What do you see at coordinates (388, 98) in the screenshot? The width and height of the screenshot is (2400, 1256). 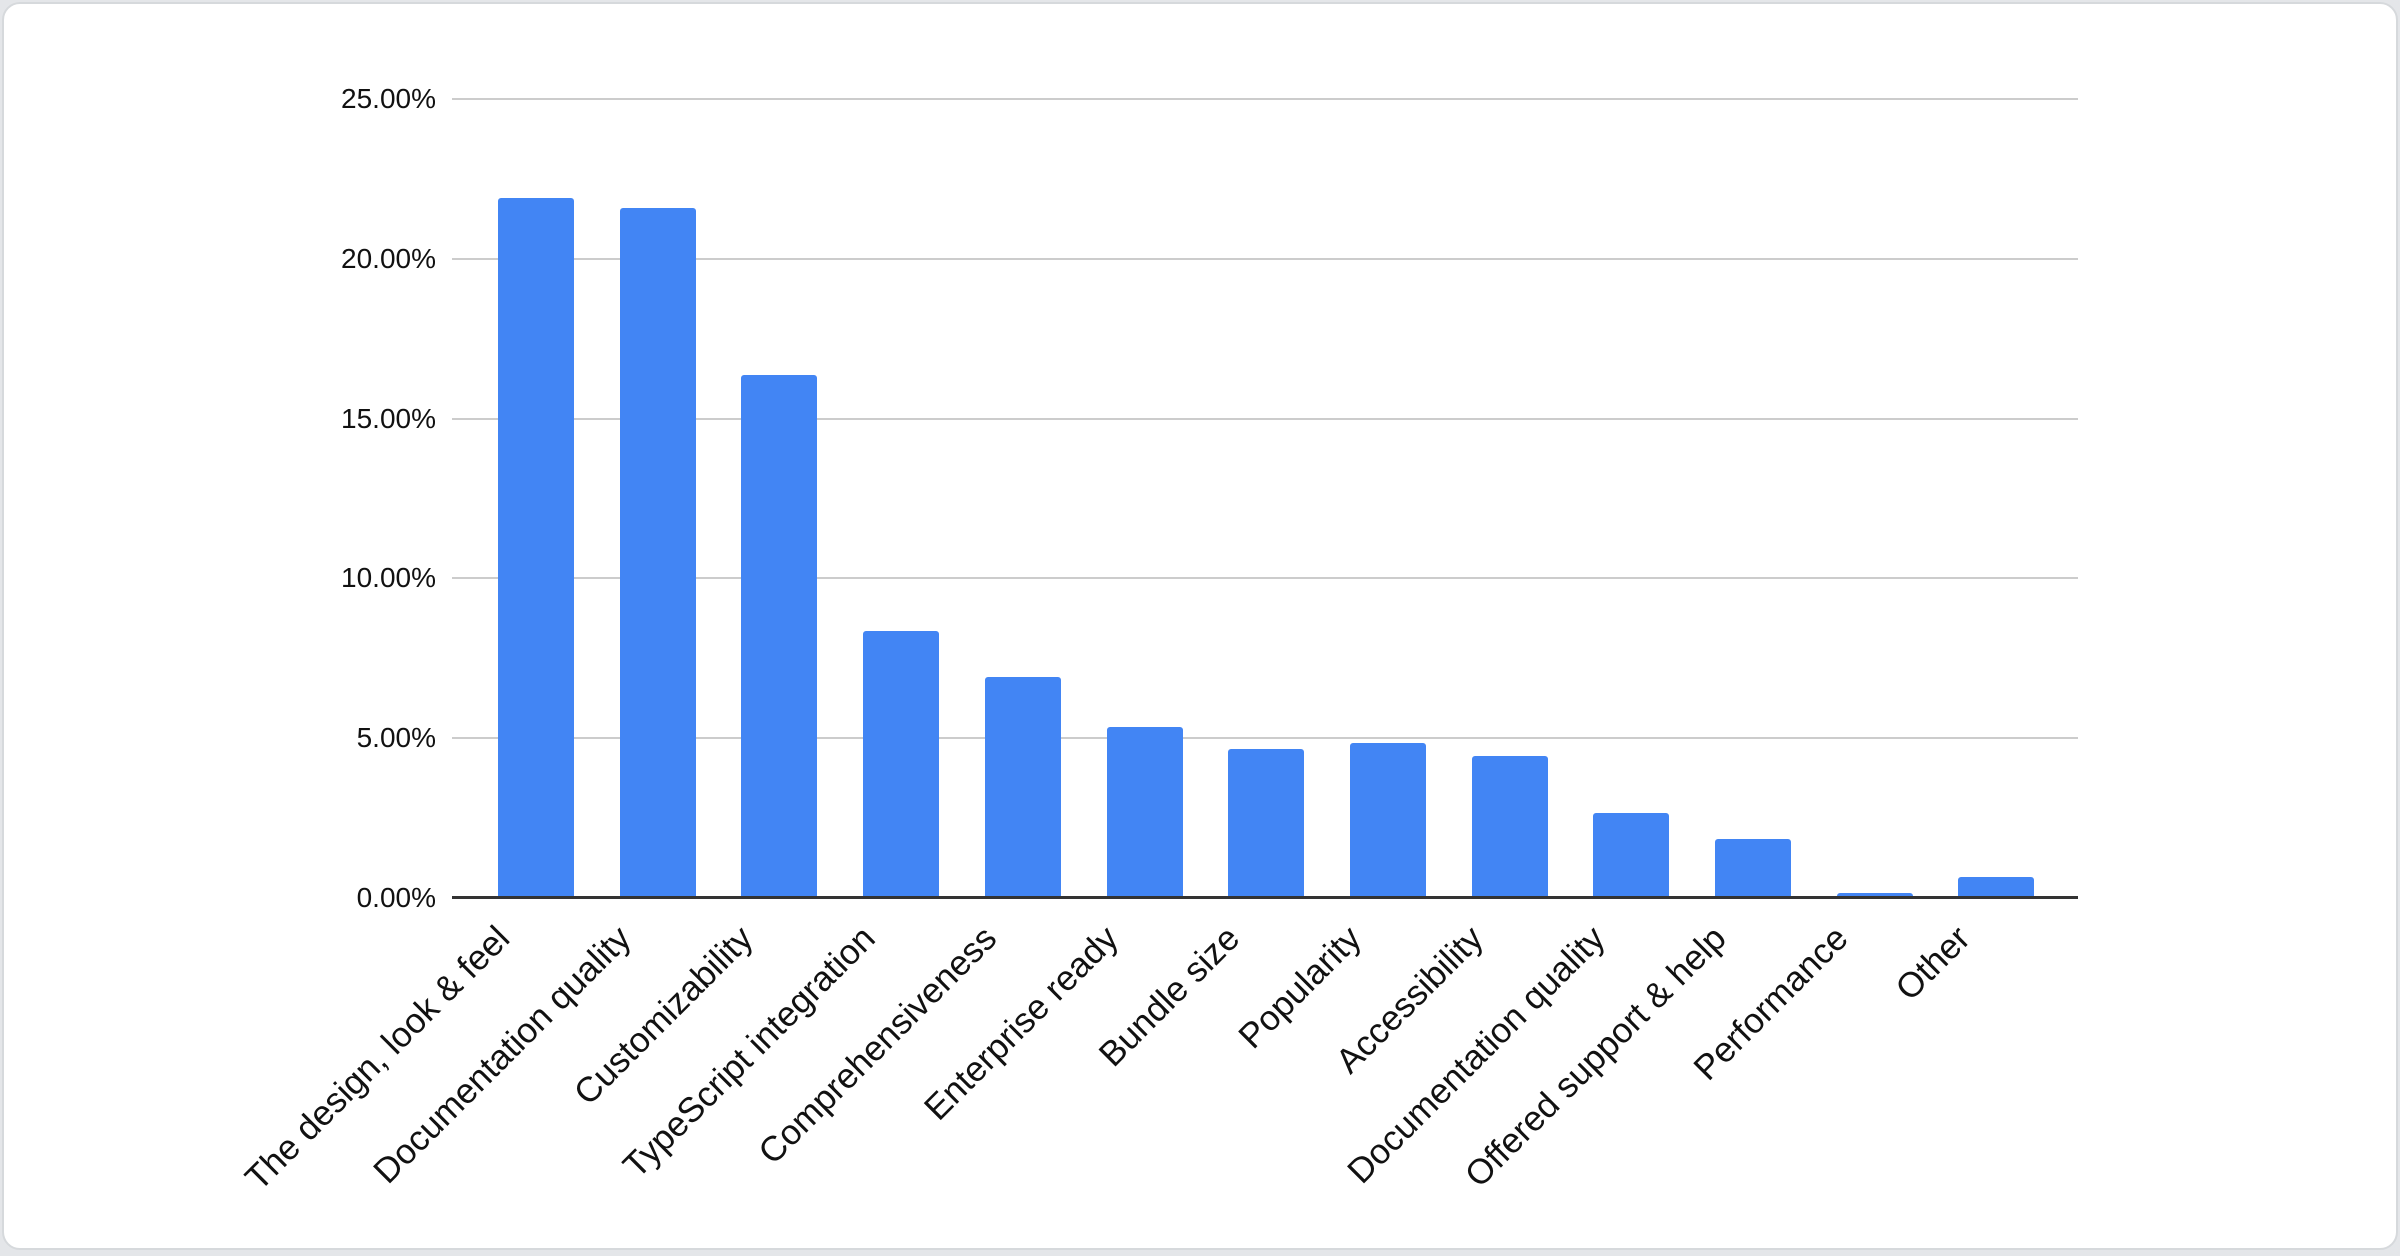 I see `y-axis-tick-label: 25.00%` at bounding box center [388, 98].